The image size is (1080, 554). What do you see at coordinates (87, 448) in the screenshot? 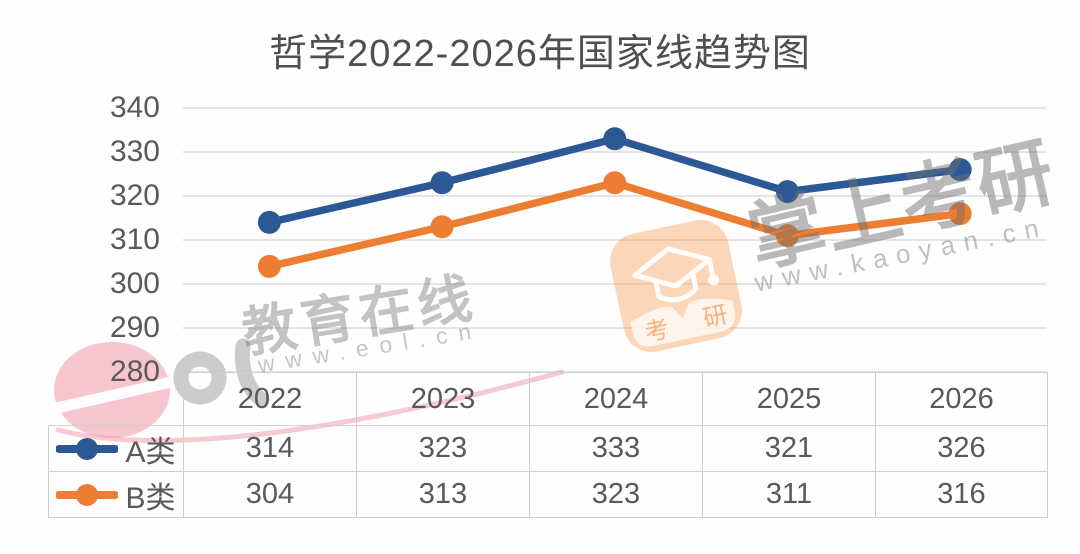
I see `legend-key-a-icon` at bounding box center [87, 448].